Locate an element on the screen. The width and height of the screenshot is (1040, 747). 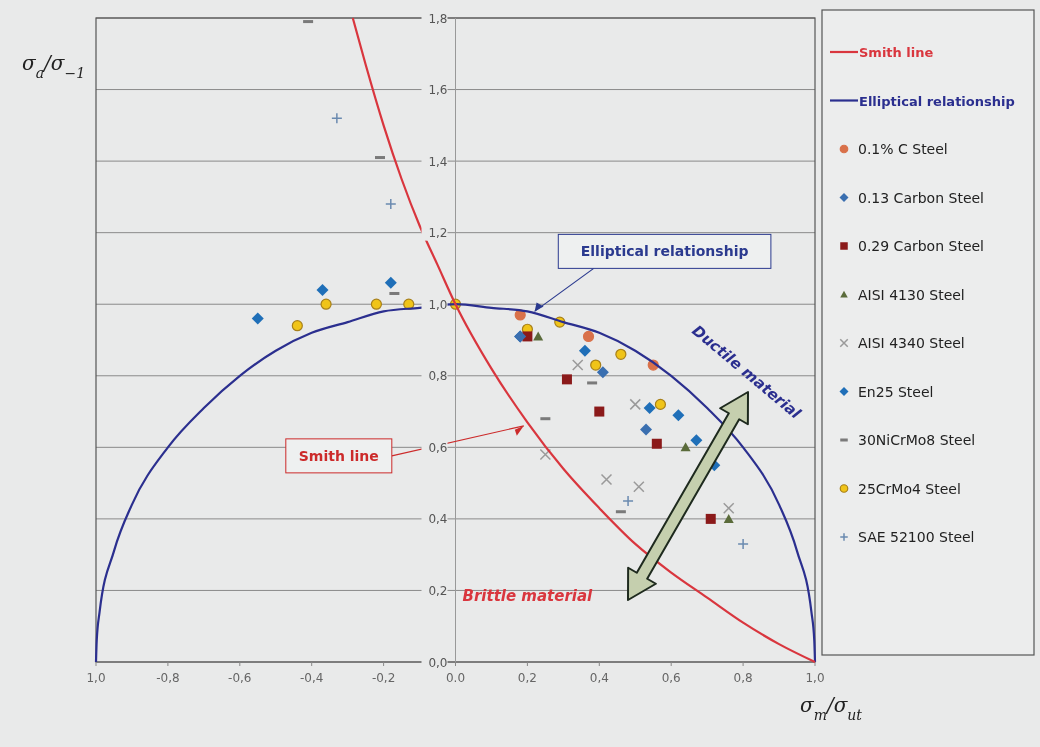
x-tick-label: 0,8 is located at coordinates (743, 678).